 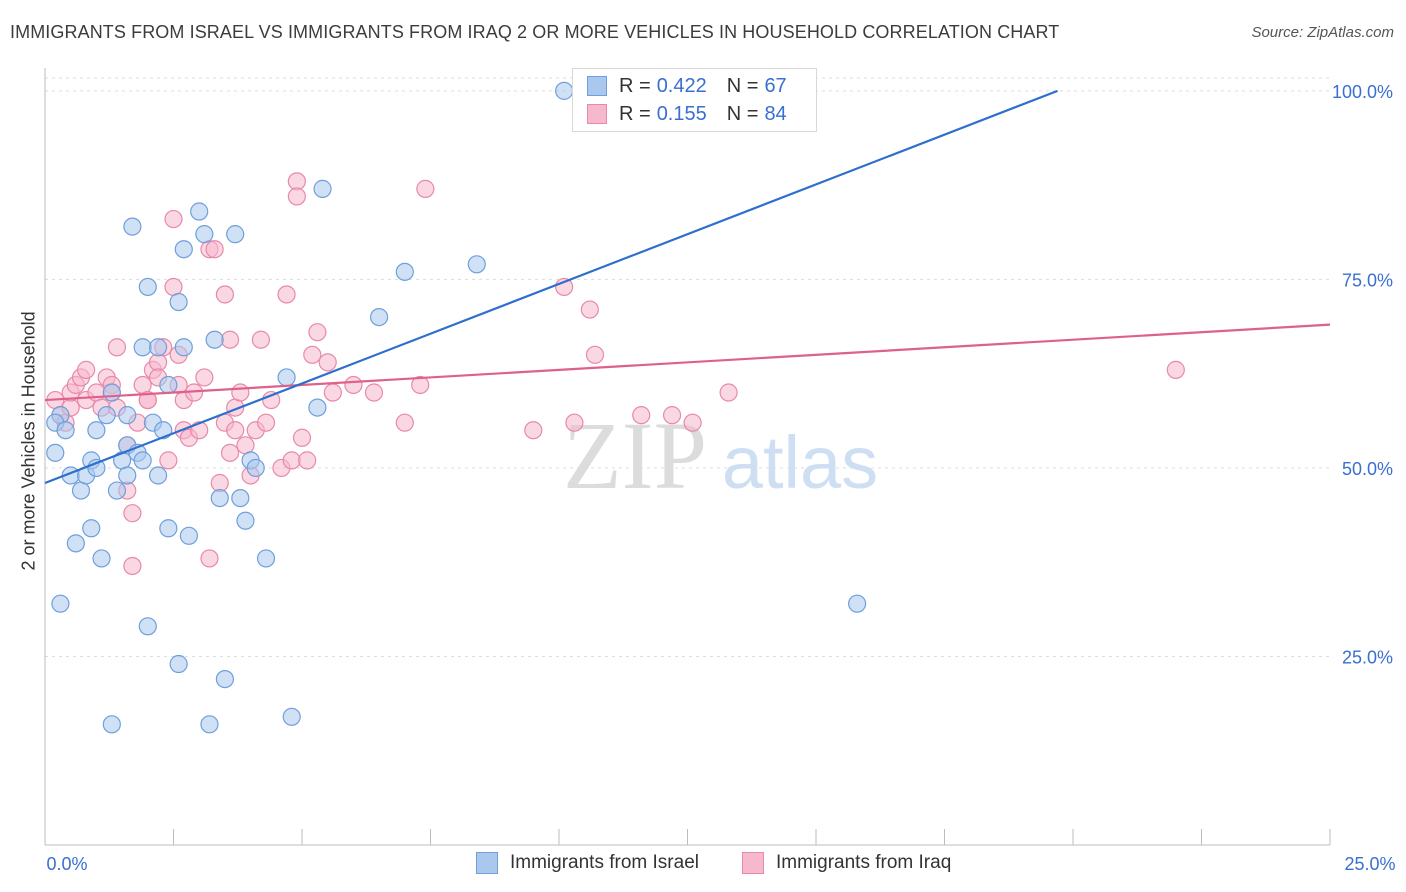 I want to click on y-tick-label: 75.0%, so click(x=1367, y=280).